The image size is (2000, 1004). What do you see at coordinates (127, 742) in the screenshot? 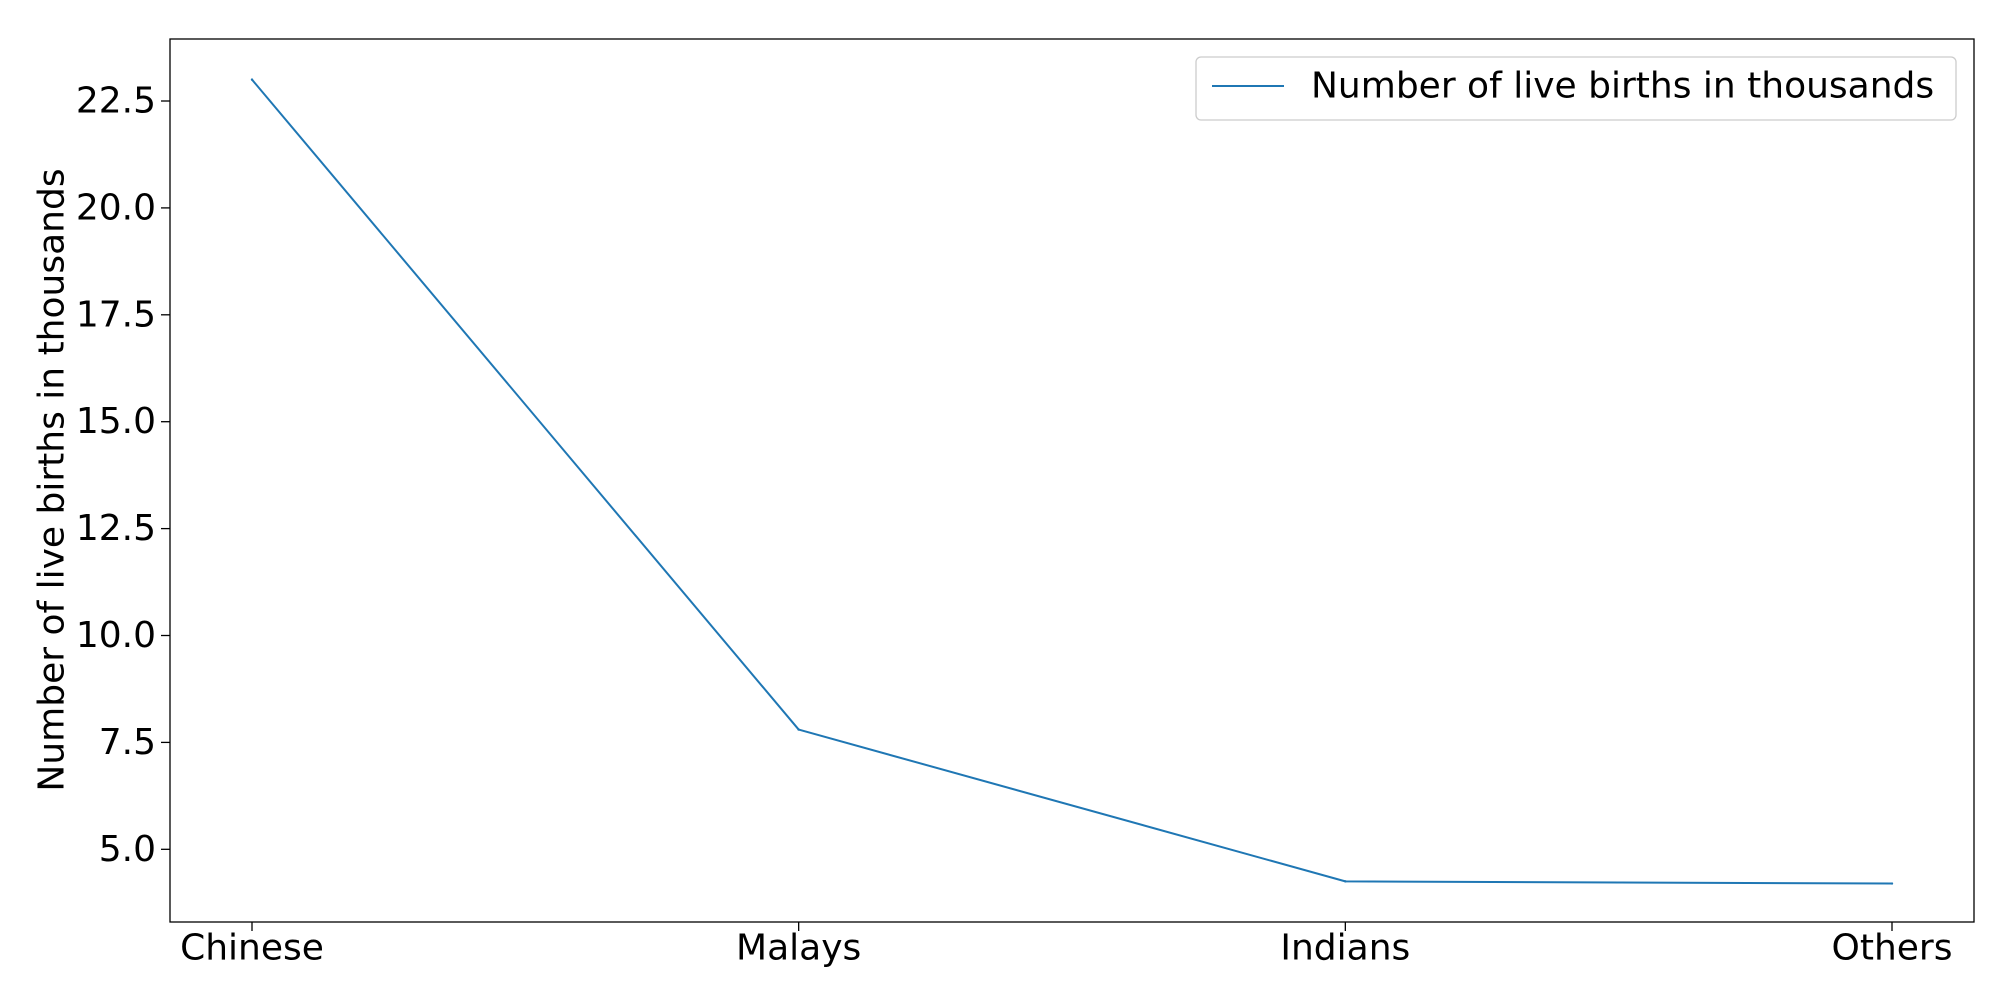
I see `y-tick-label: 7.5` at bounding box center [127, 742].